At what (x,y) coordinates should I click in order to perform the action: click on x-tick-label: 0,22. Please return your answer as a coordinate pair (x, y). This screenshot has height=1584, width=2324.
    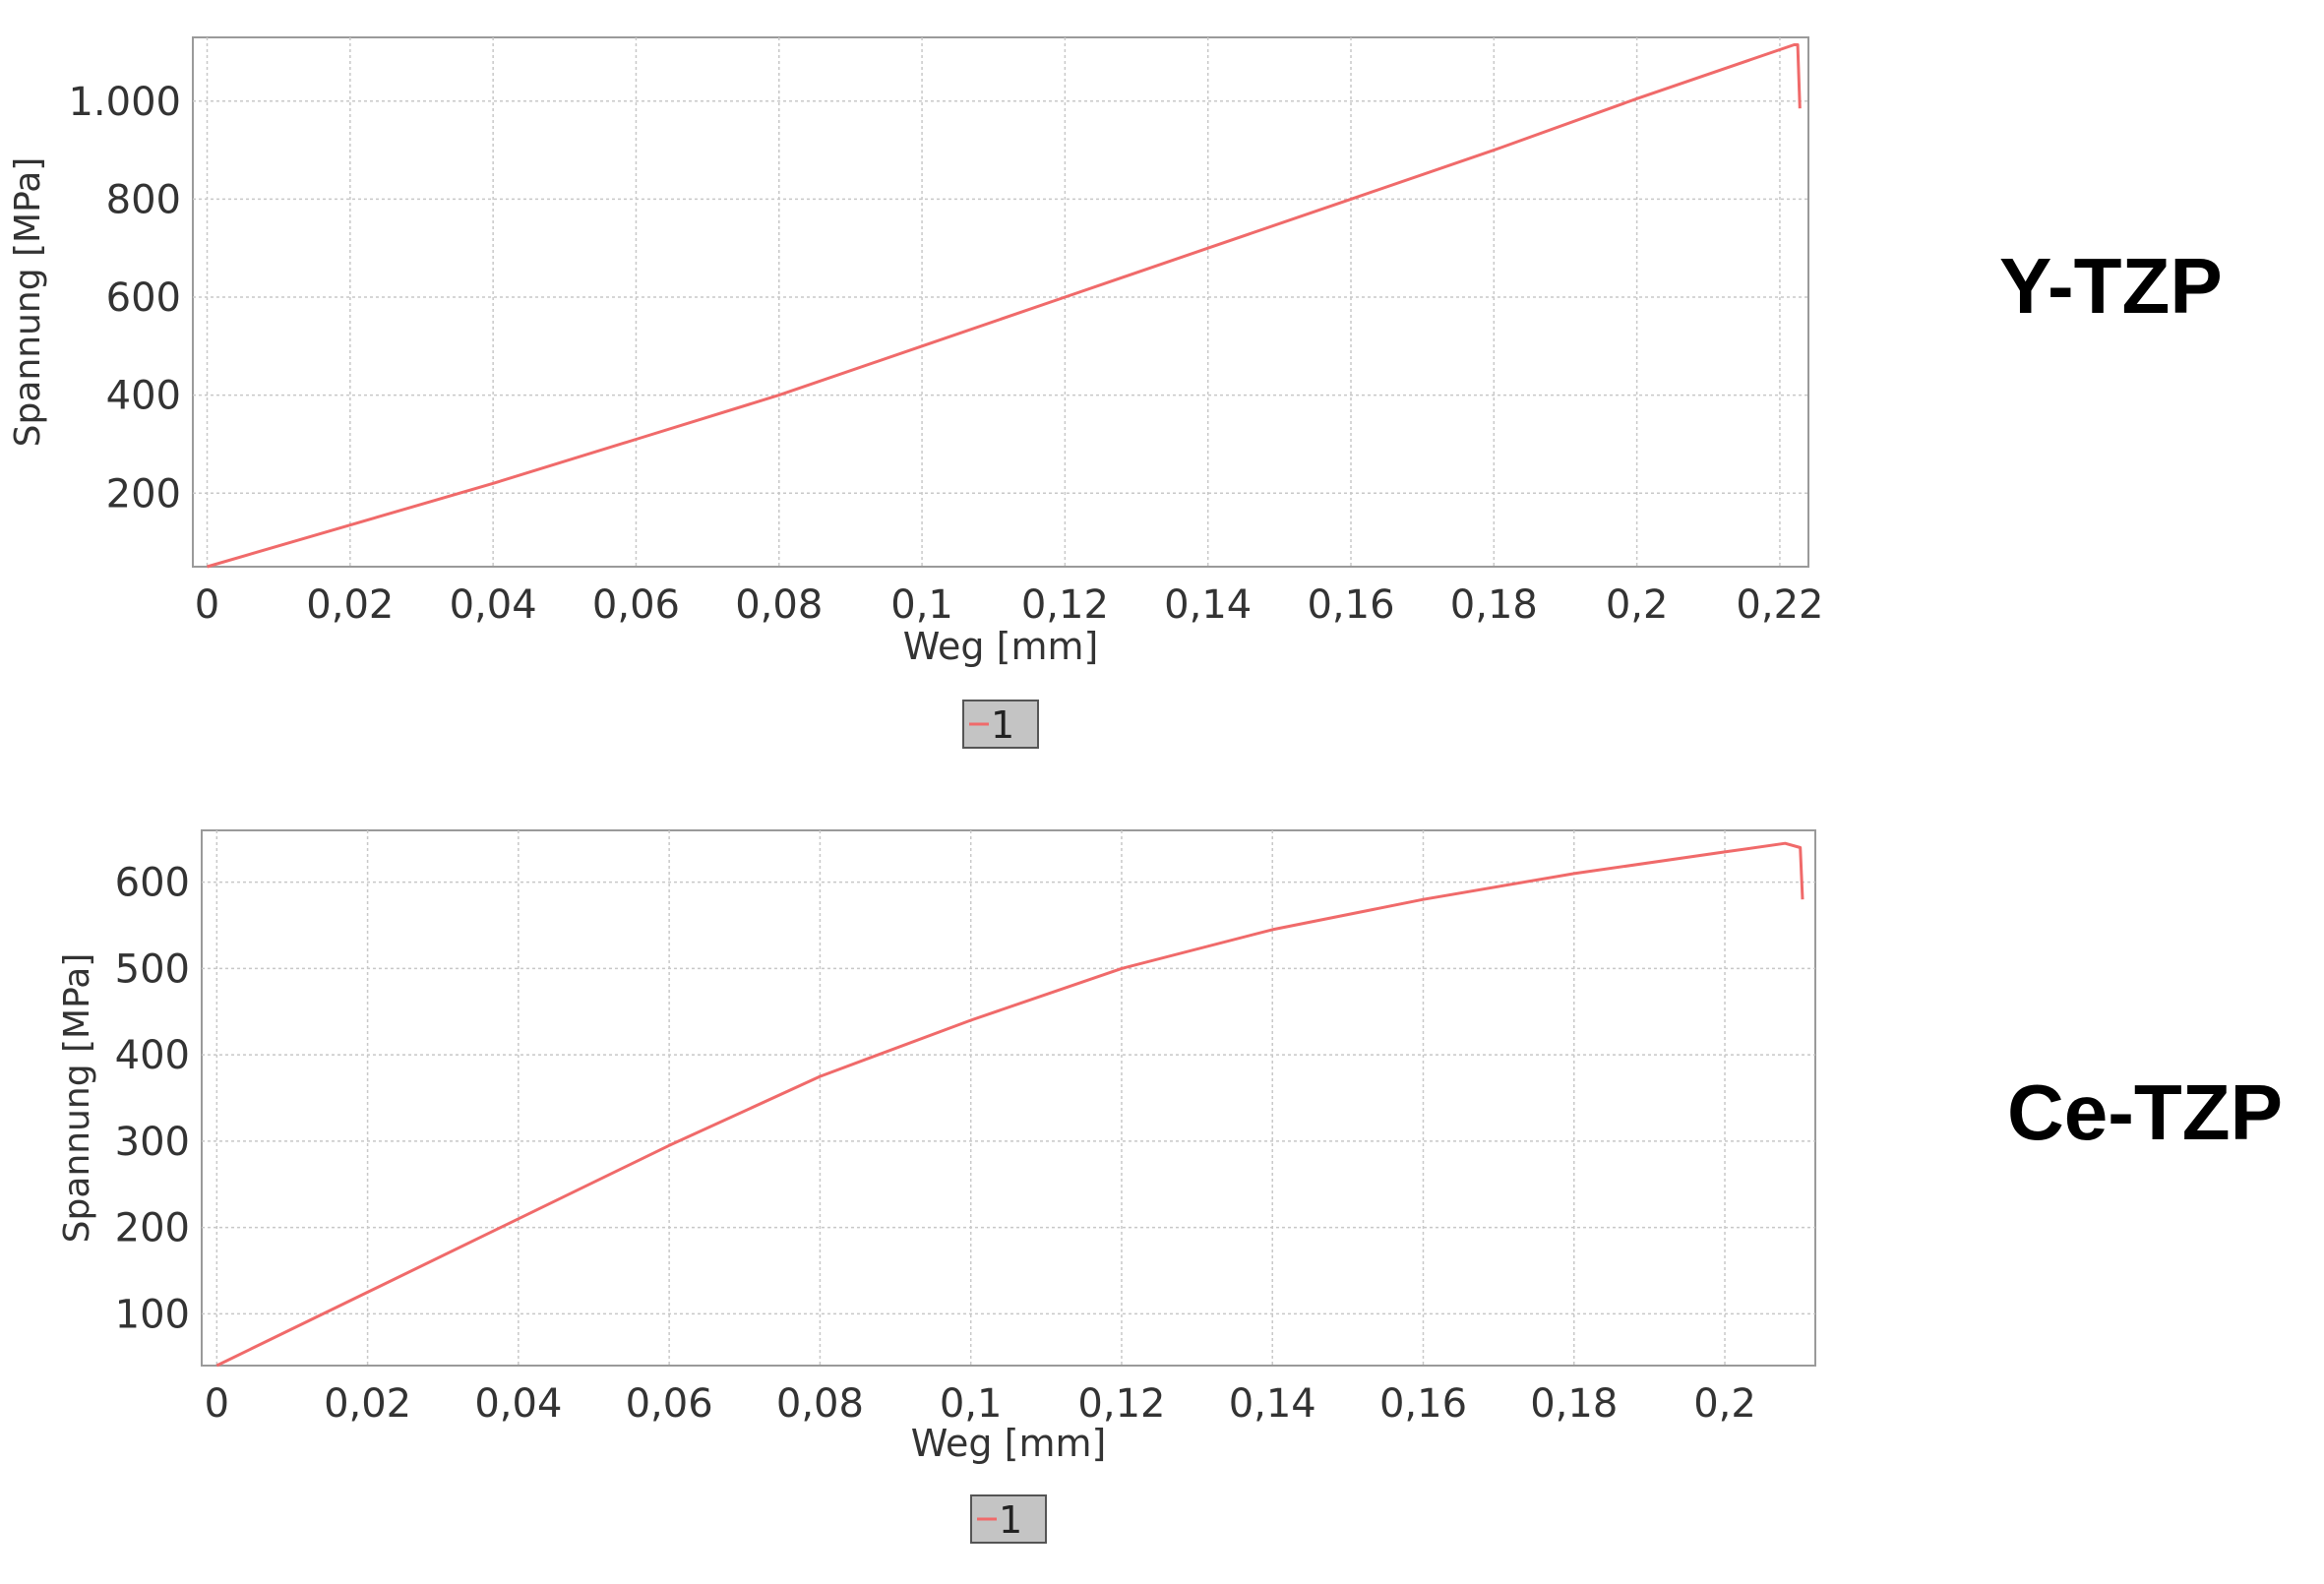
    Looking at the image, I should click on (1779, 605).